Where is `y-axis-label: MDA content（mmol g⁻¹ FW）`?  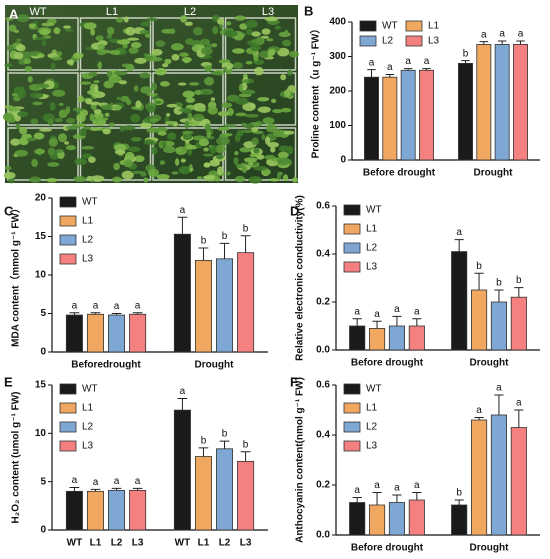
y-axis-label: MDA content（mmol g⁻¹ FW） is located at coordinates (15, 275).